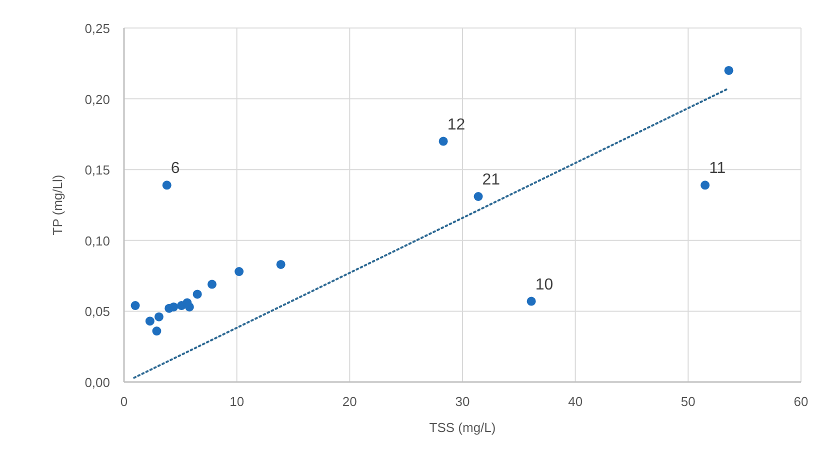 This screenshot has height=475, width=839. Describe the element at coordinates (97, 99) in the screenshot. I see `y-tick-label: 0,20` at that location.